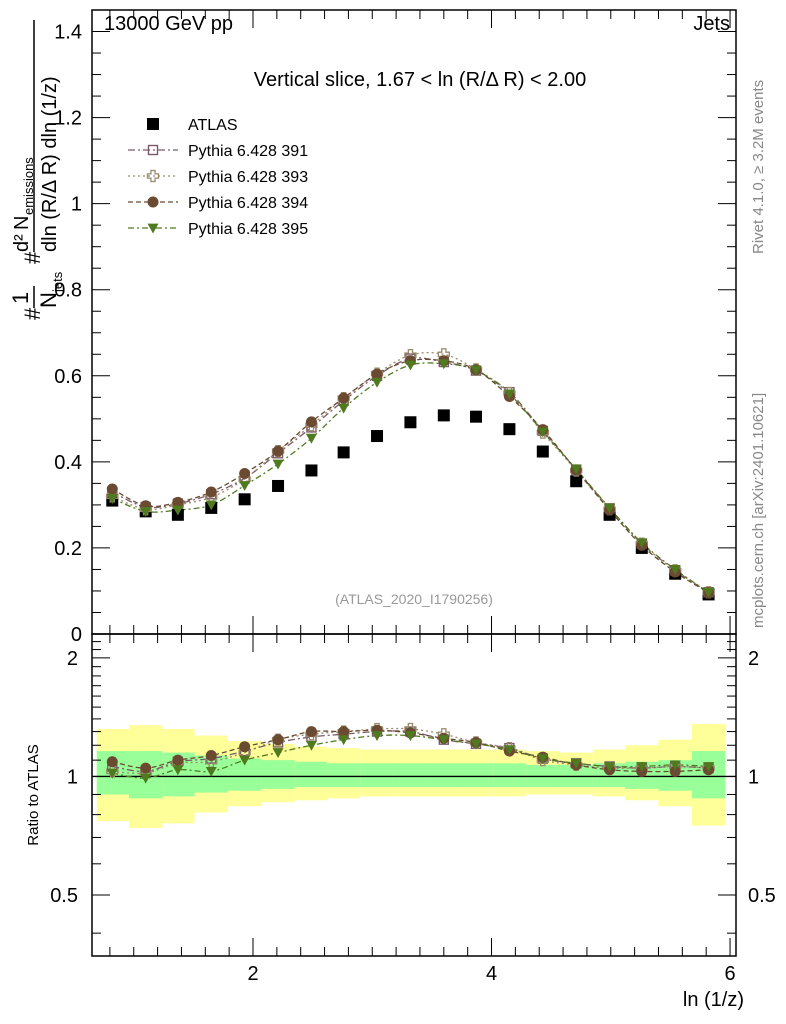 The height and width of the screenshot is (1024, 786). I want to click on ratio-ytick-label-right: 0.5, so click(762, 896).